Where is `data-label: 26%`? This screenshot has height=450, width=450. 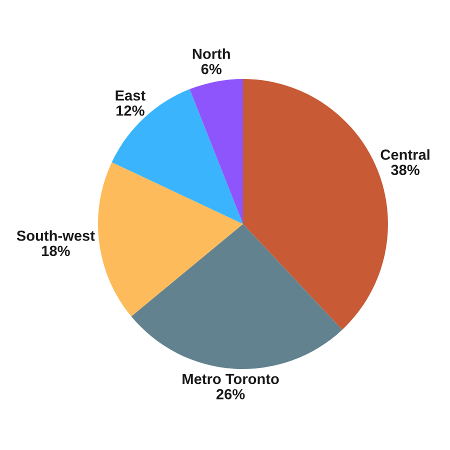
data-label: 26% is located at coordinates (230, 394).